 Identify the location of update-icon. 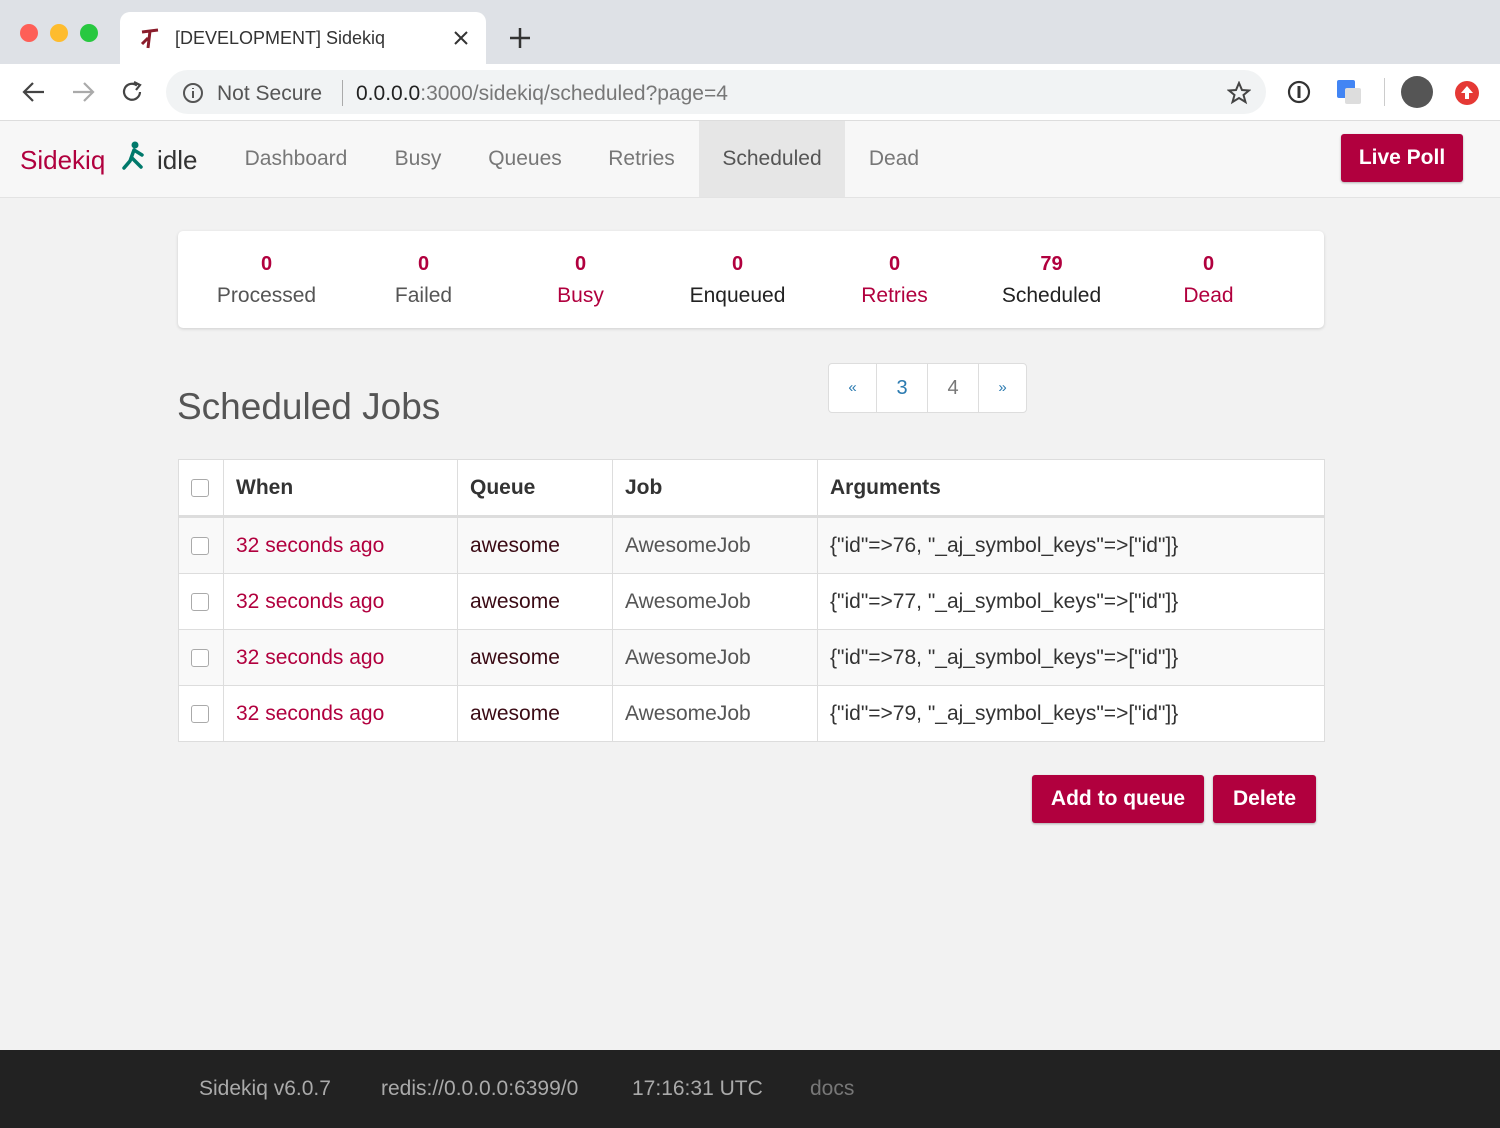
(1467, 93).